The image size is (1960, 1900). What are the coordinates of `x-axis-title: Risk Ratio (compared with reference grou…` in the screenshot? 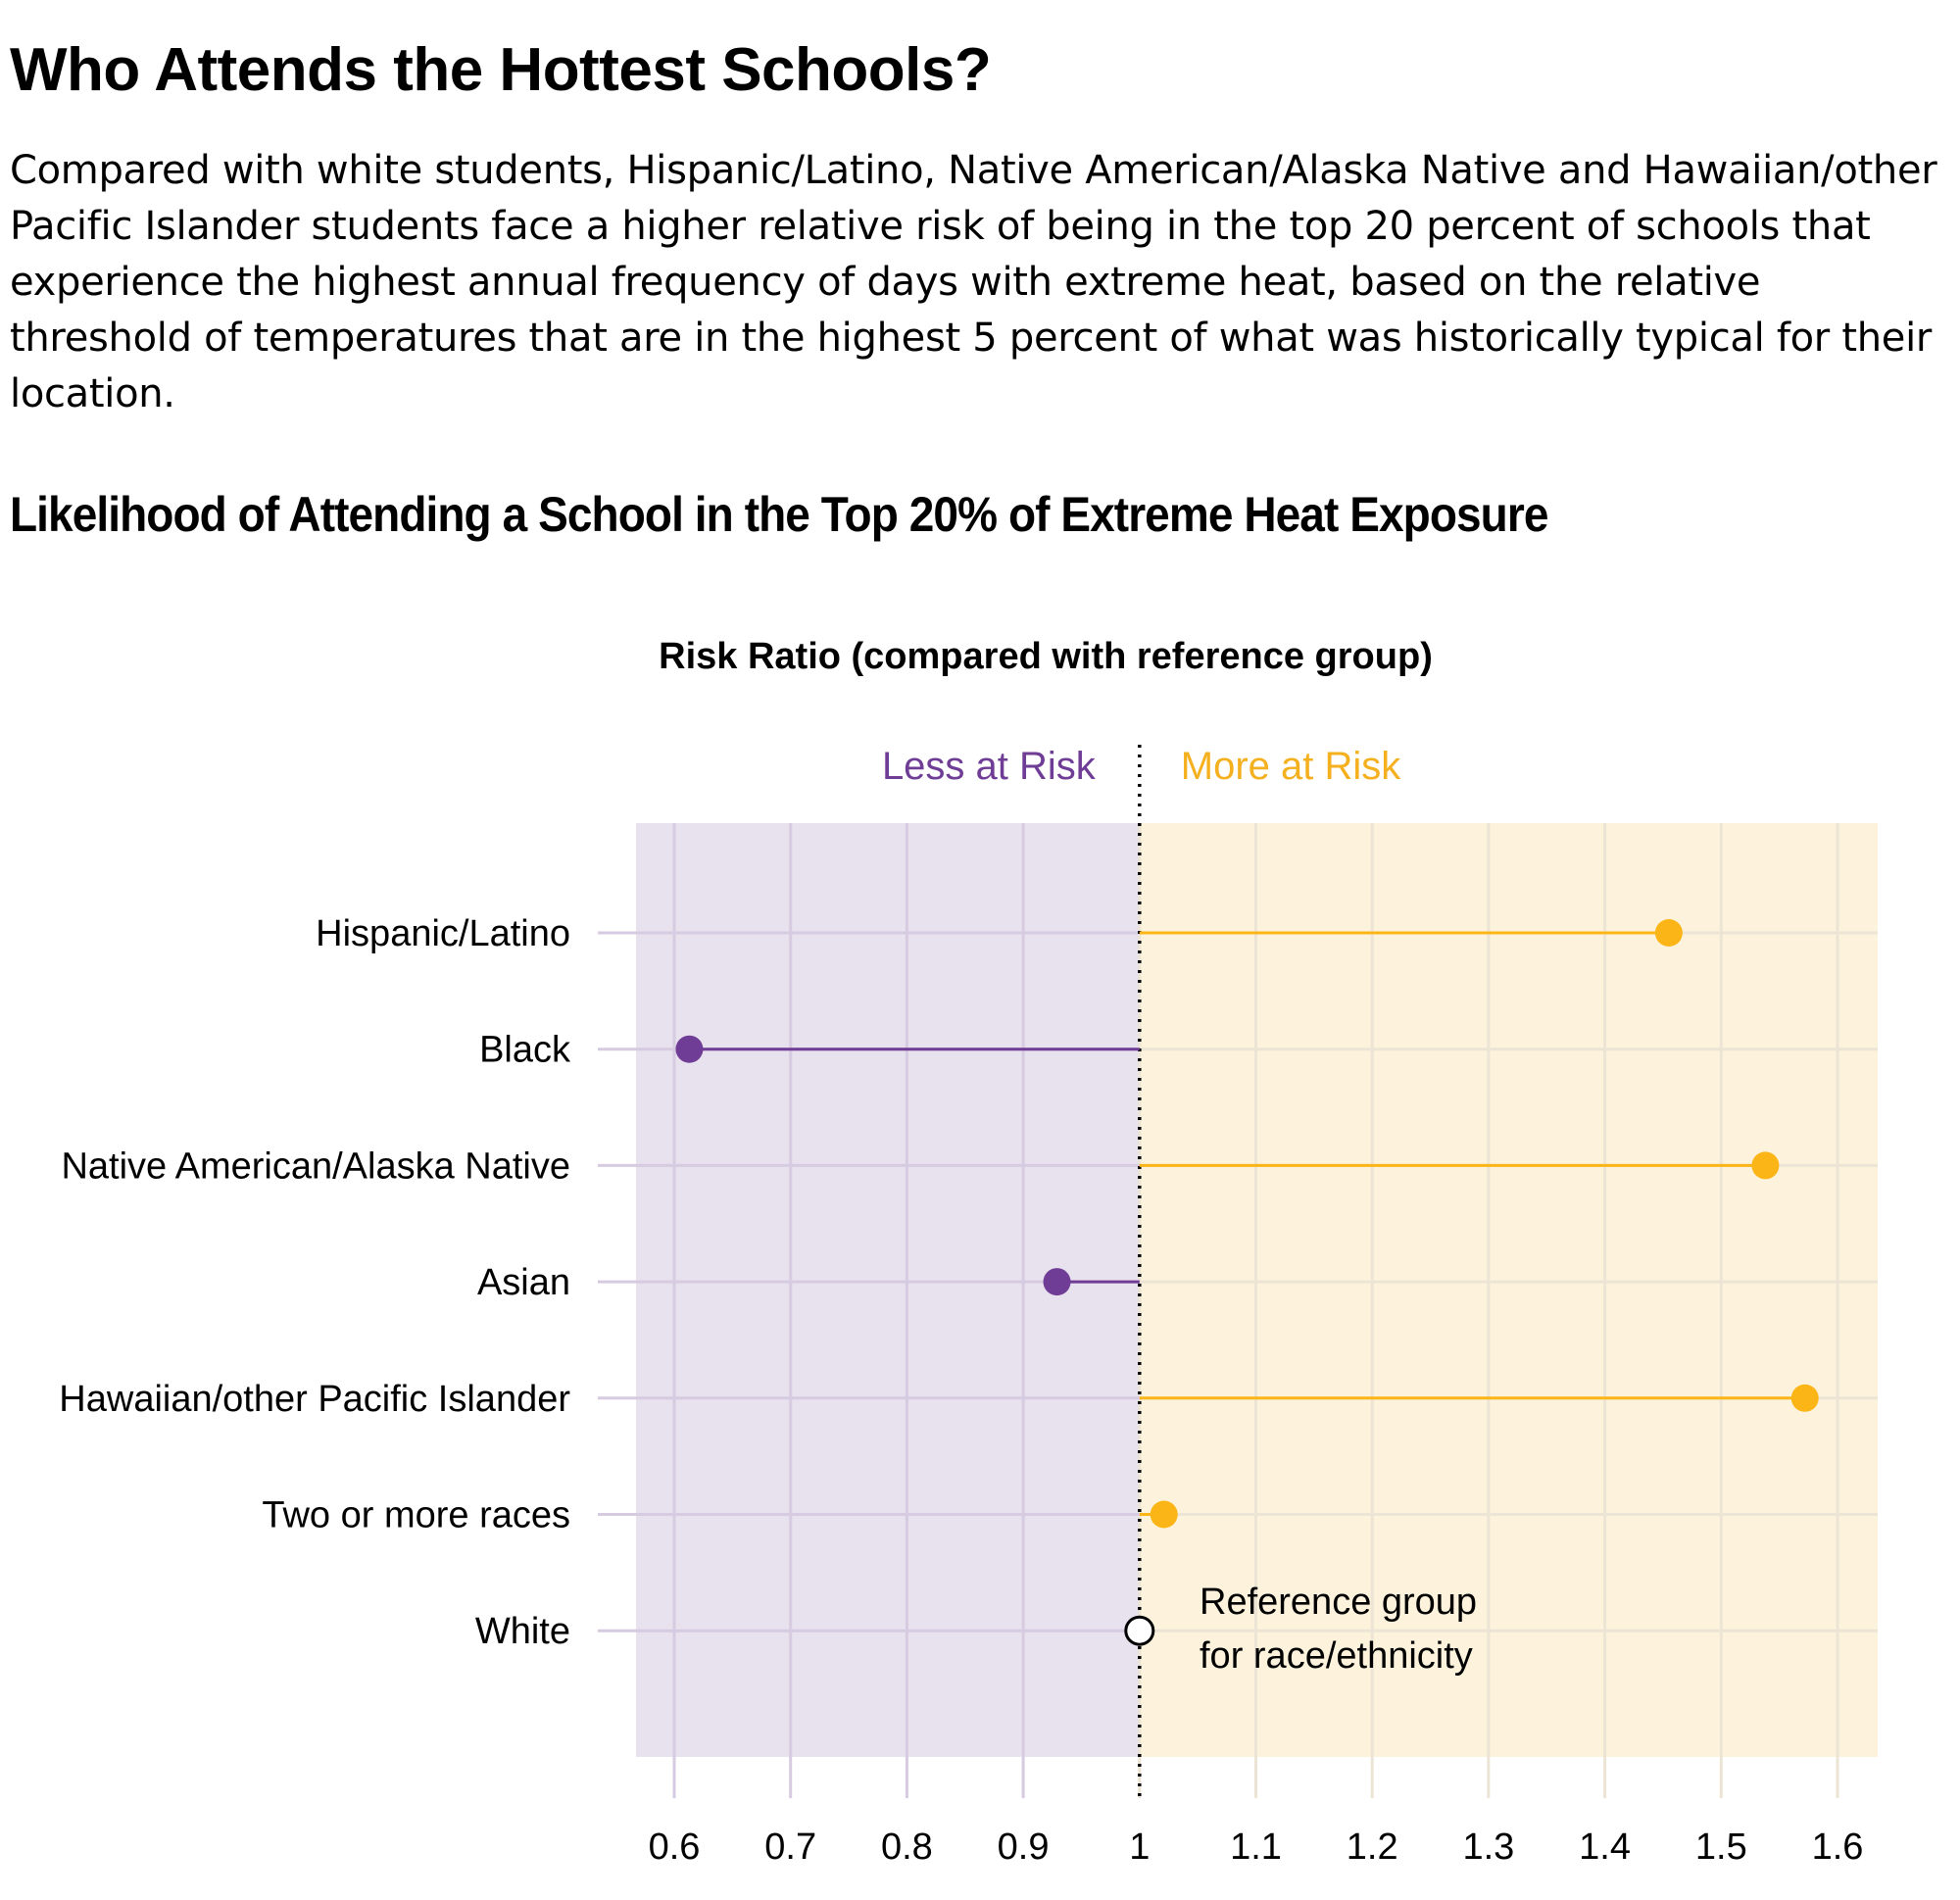 It's located at (1046, 656).